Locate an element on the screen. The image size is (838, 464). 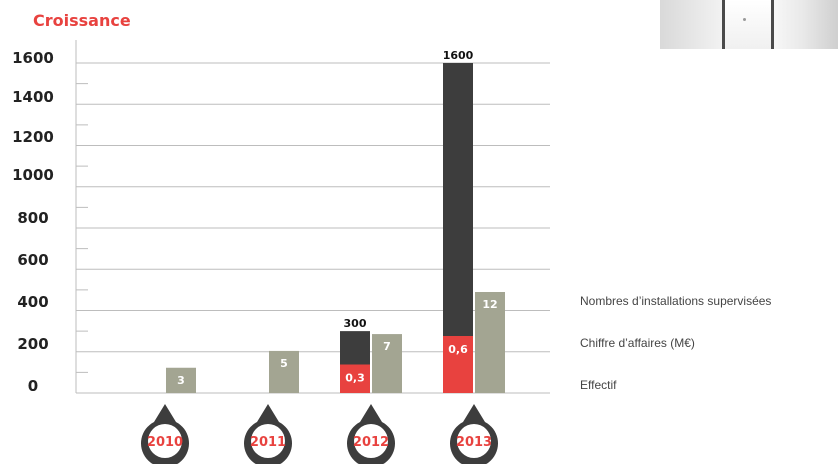
staff-label: 3 is located at coordinates (181, 380).